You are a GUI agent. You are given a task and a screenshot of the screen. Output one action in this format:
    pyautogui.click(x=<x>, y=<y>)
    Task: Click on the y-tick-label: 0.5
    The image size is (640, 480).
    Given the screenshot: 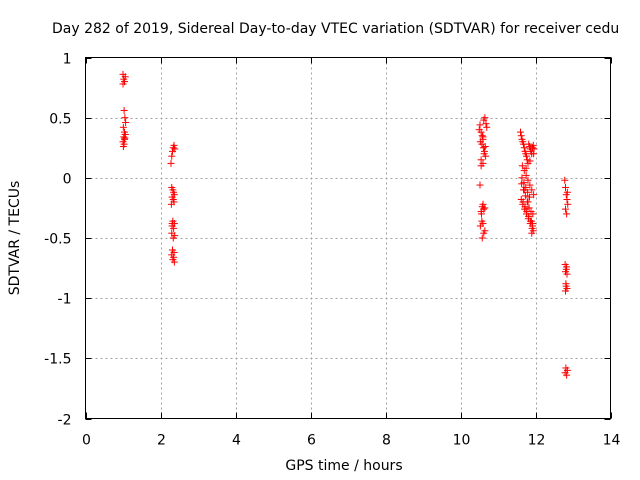 What is the action you would take?
    pyautogui.click(x=60, y=120)
    